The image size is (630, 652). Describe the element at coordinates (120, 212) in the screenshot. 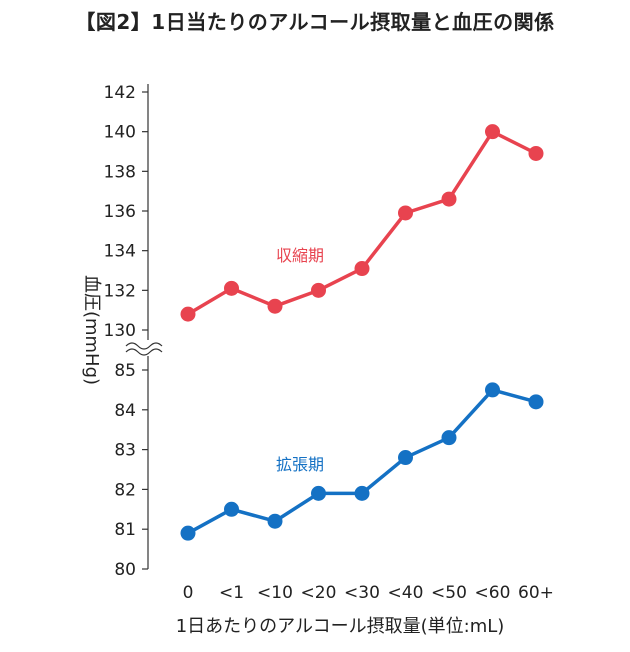

I see `y-tick-label: 136` at that location.